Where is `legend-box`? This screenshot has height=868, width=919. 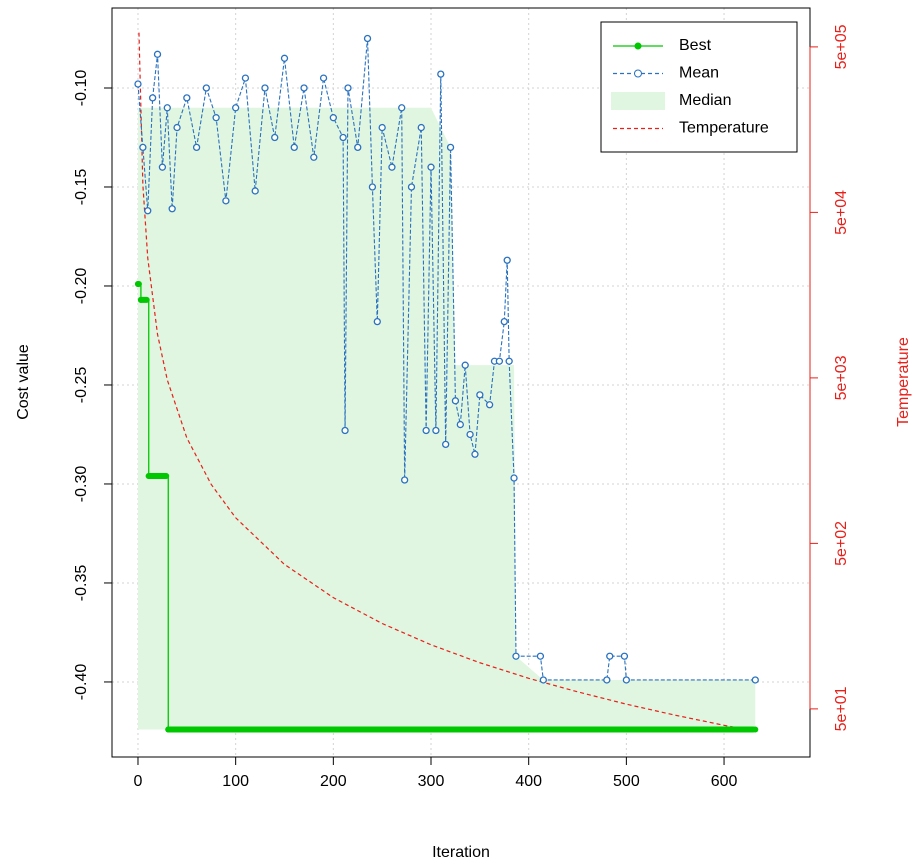 legend-box is located at coordinates (699, 87).